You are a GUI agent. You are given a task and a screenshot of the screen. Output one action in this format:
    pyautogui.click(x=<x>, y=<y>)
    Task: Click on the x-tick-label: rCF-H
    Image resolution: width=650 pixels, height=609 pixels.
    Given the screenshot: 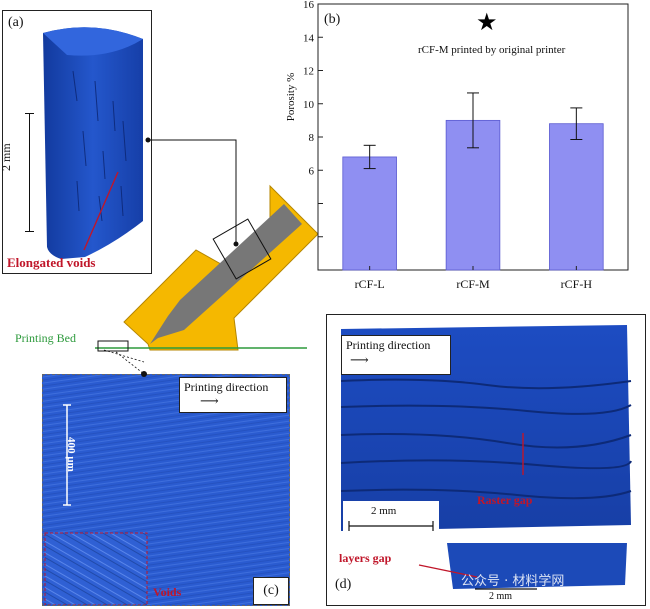 What is the action you would take?
    pyautogui.click(x=577, y=284)
    